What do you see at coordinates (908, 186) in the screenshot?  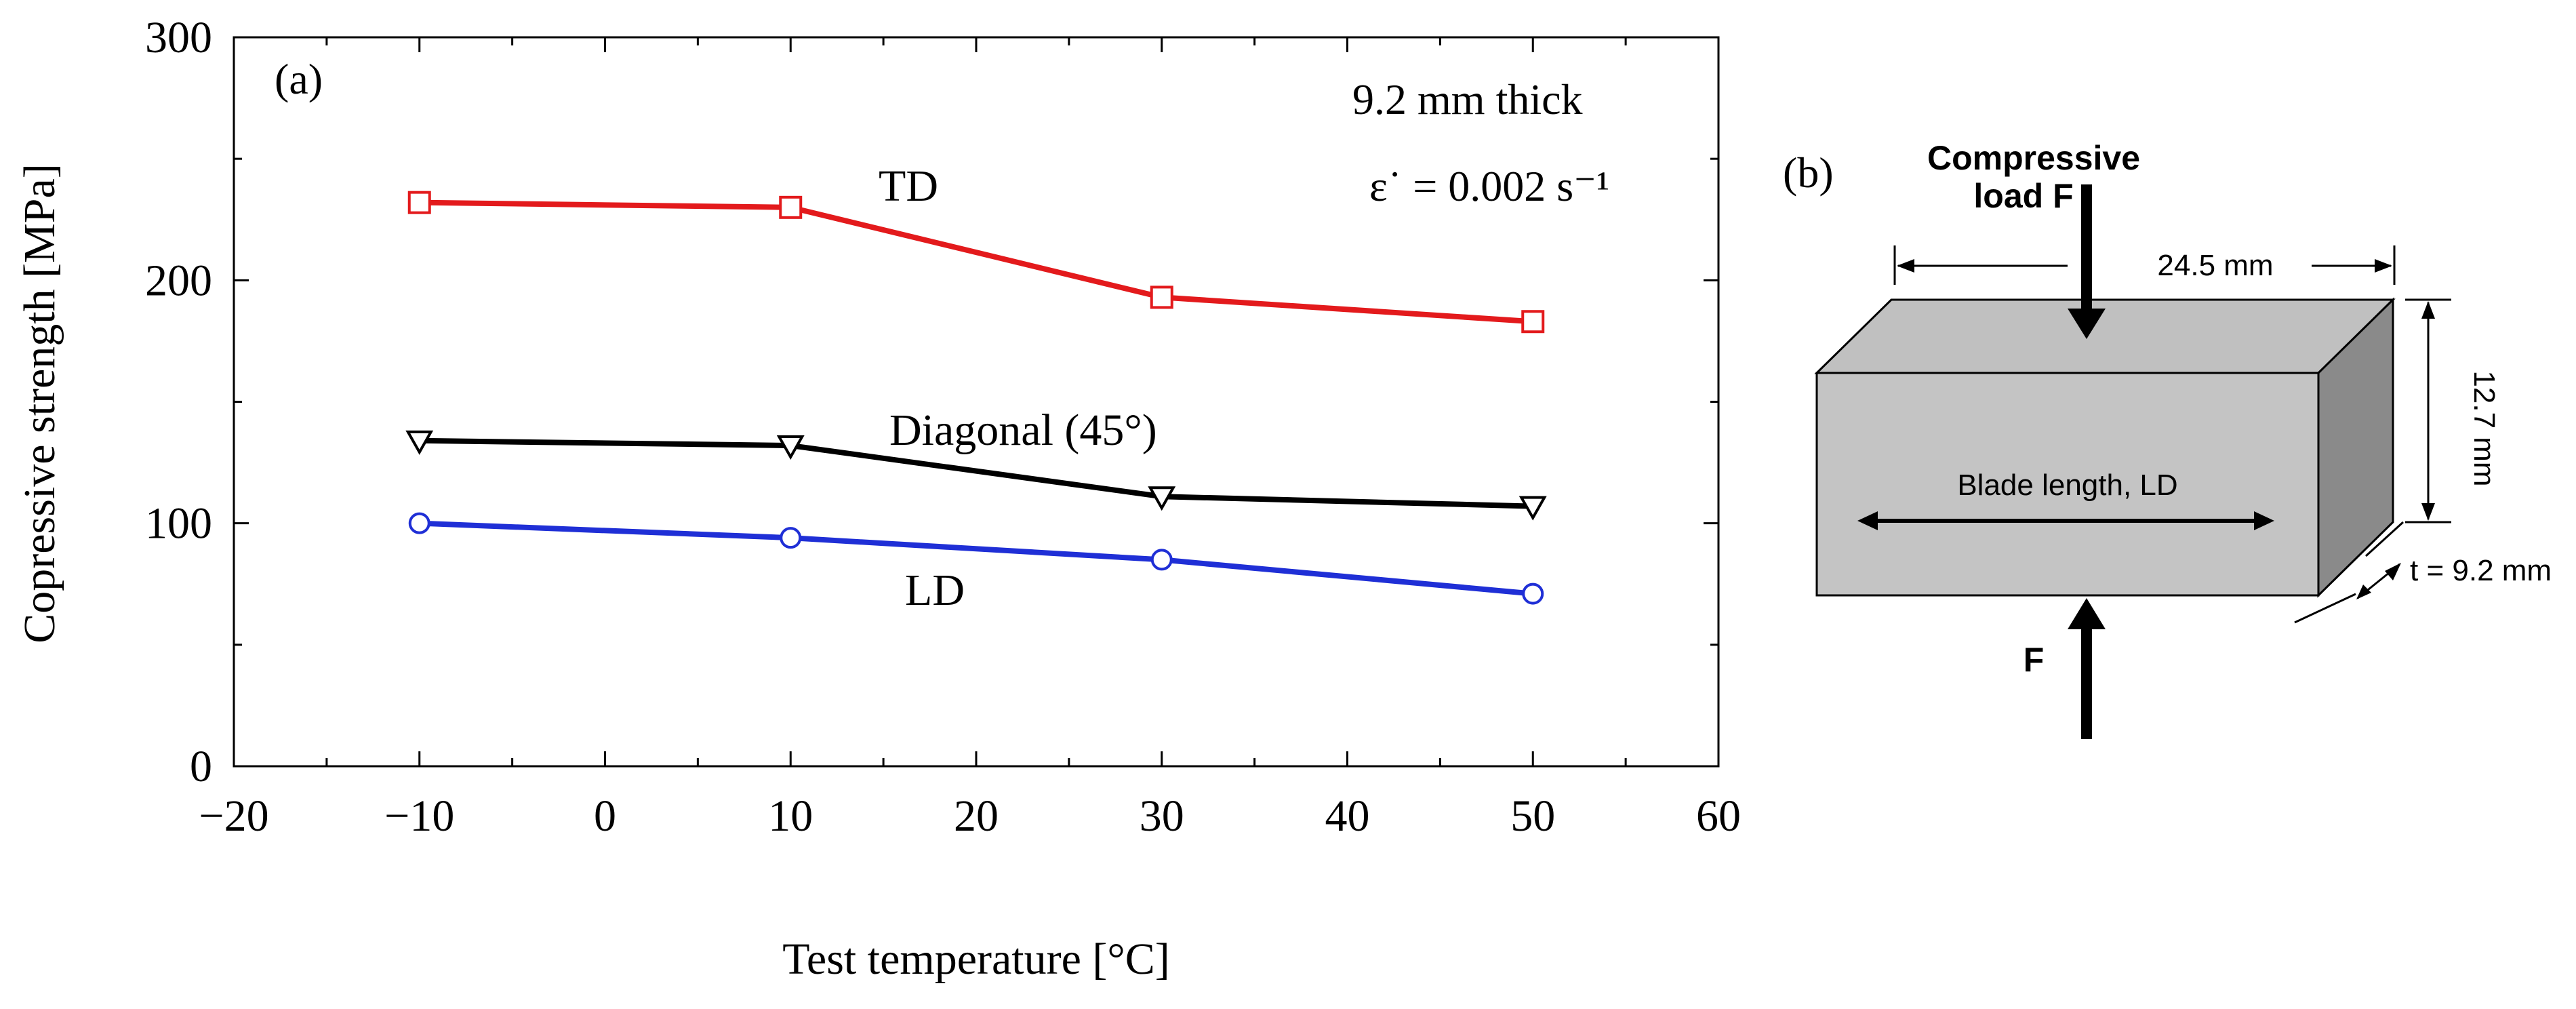 I see `series-label-td: TD` at bounding box center [908, 186].